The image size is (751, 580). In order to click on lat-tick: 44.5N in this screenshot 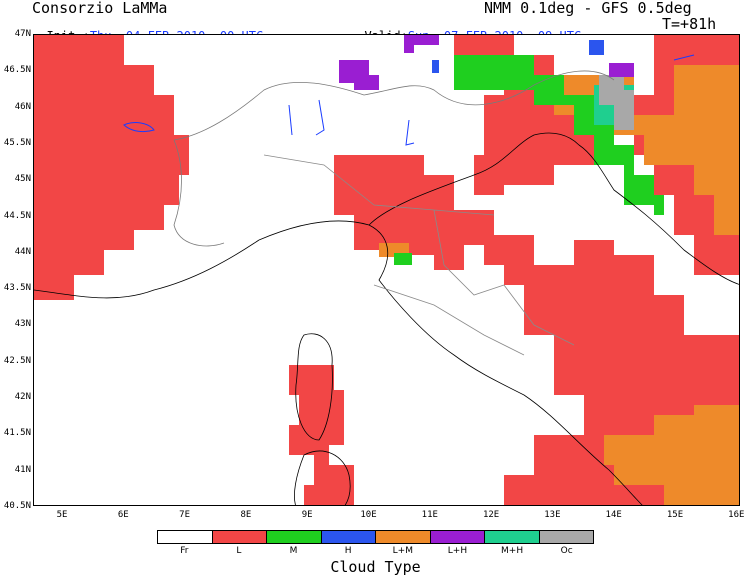, I will do `click(17, 215)`.